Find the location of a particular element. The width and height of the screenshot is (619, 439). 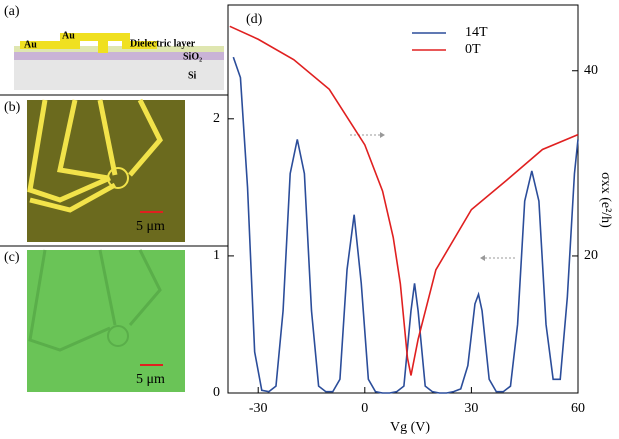

au-right is located at coordinates (139, 45).